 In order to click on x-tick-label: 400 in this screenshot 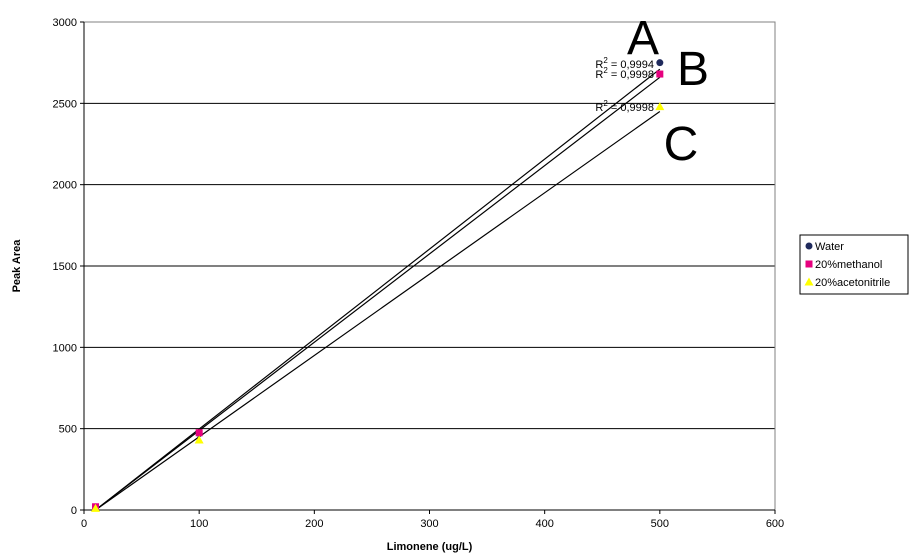, I will do `click(544, 524)`.